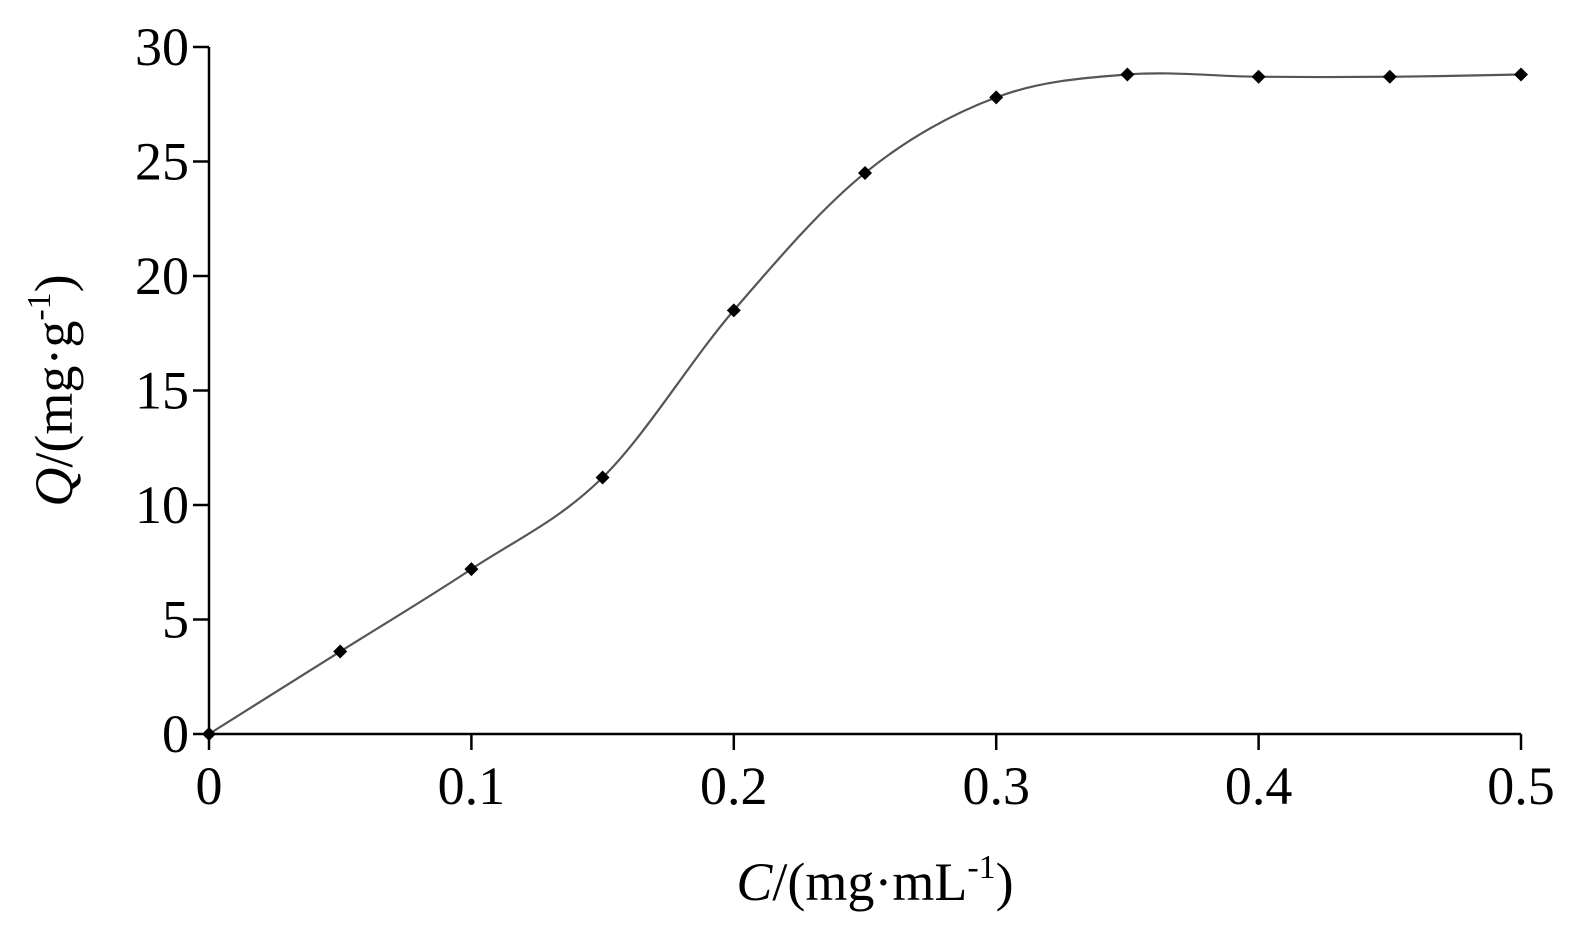  Describe the element at coordinates (175, 734) in the screenshot. I see `y-tick-label: 0` at that location.